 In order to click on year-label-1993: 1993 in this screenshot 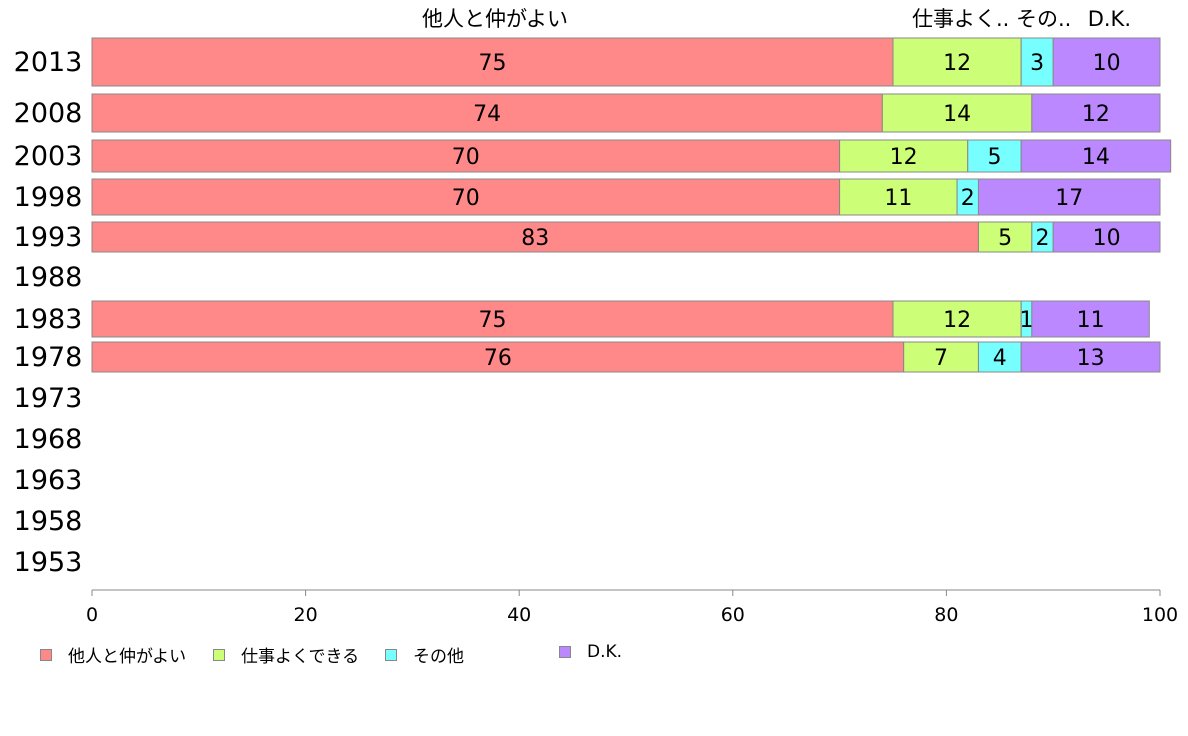, I will do `click(48, 237)`.